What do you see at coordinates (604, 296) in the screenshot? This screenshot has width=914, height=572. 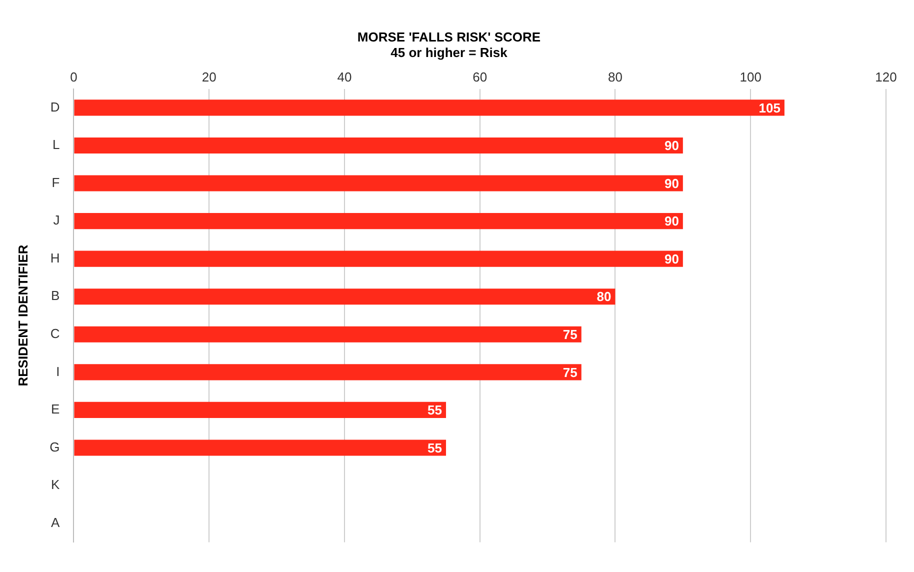 I see `data-label: 80` at bounding box center [604, 296].